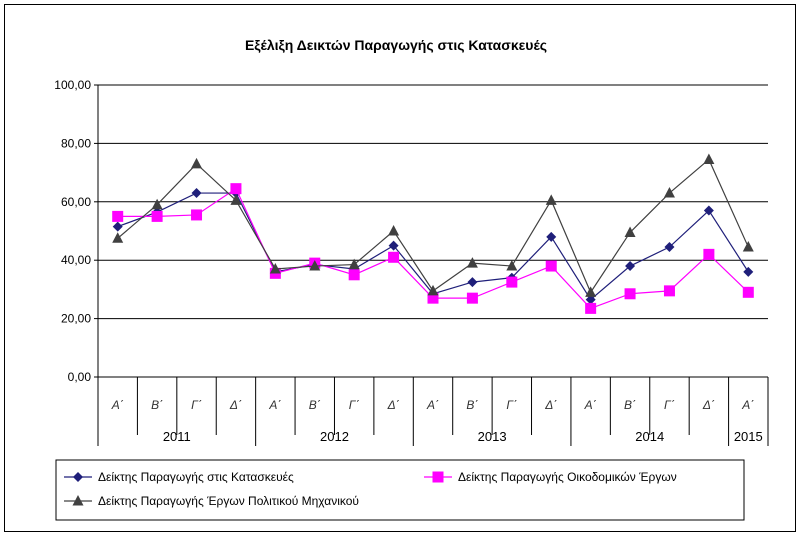 The width and height of the screenshot is (800, 537). I want to click on y-tick-label: 100,00, so click(72, 85).